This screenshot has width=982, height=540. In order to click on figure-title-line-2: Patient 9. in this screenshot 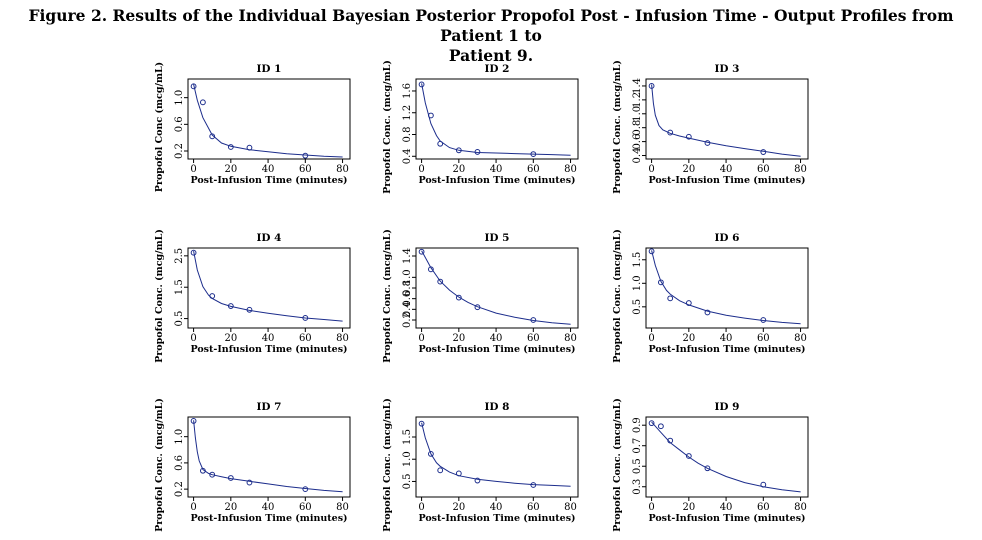, I will do `click(491, 55)`.